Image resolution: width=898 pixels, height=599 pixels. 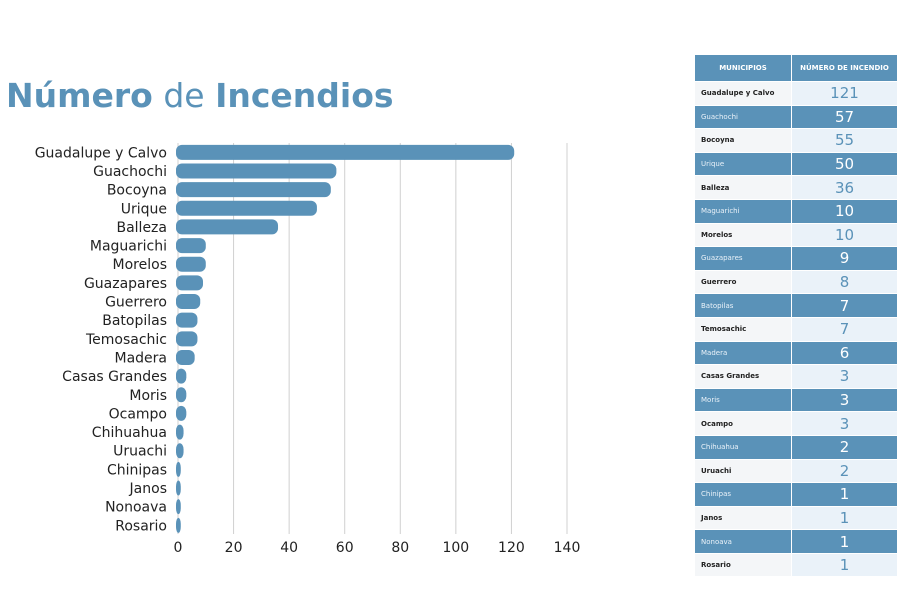 What do you see at coordinates (844, 68) in the screenshot?
I see `header-numero: NÚMERO DE INCENDIO` at bounding box center [844, 68].